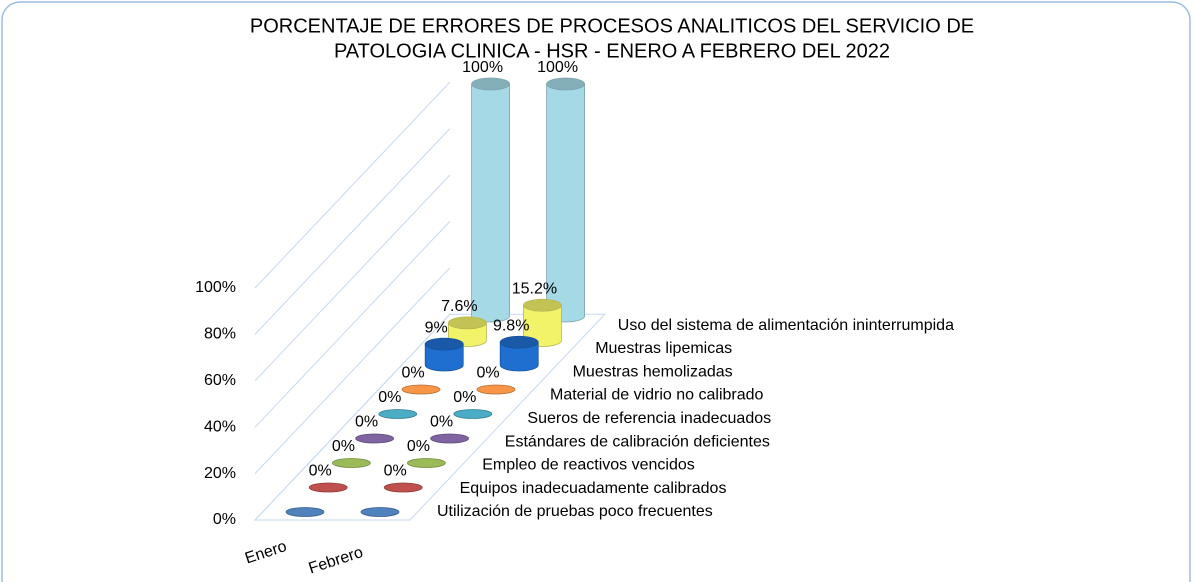  Describe the element at coordinates (637, 441) in the screenshot. I see `legend-label: Estándares de calibración deficientes` at that location.